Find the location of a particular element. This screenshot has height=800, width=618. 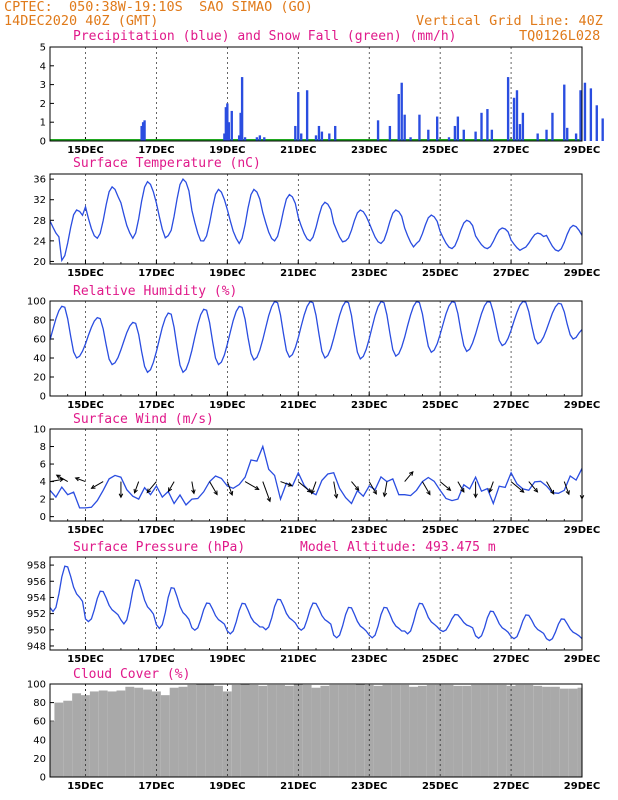

pres-xtick-label: 21DEC is located at coordinates (298, 659).